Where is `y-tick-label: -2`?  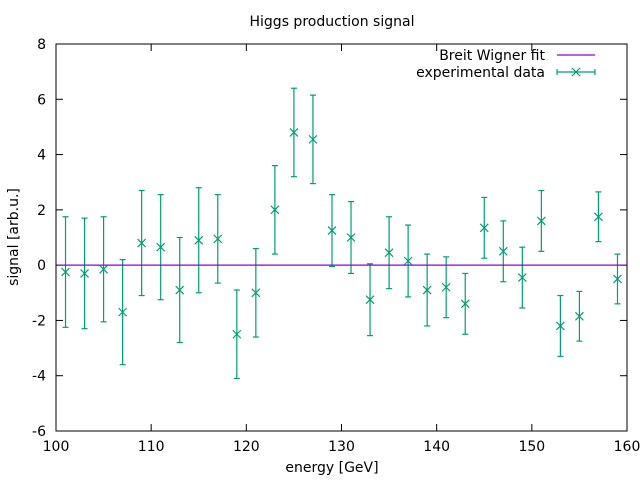
y-tick-label: -2 is located at coordinates (39, 321).